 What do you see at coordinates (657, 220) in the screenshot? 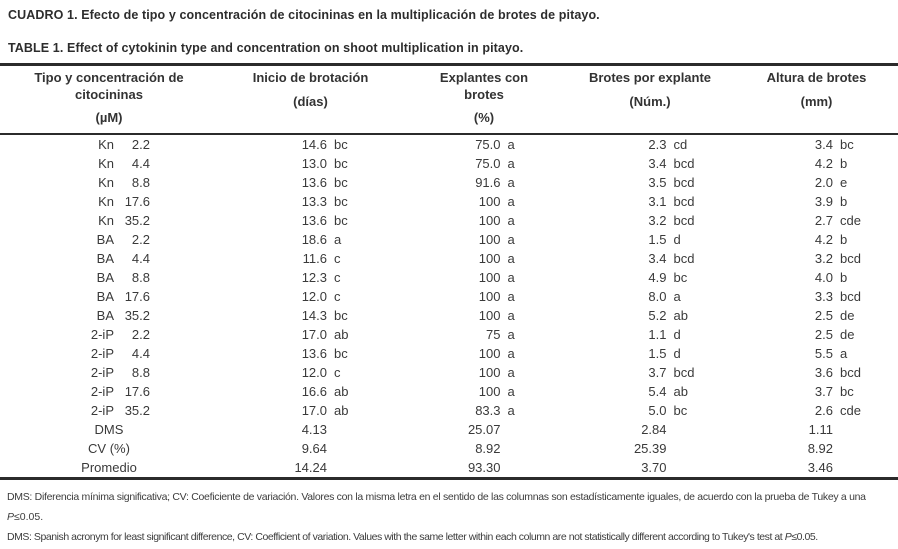
I see `value: 3.2` at bounding box center [657, 220].